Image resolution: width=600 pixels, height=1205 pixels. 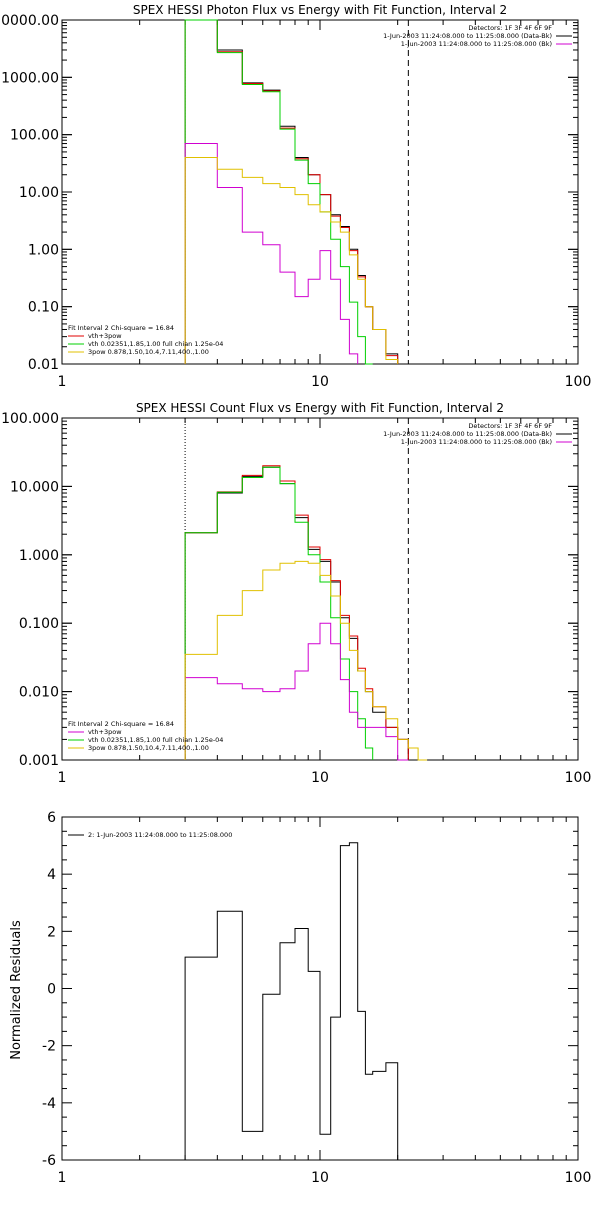 What do you see at coordinates (39, 761) in the screenshot?
I see `y-tick-label: 0.001` at bounding box center [39, 761].